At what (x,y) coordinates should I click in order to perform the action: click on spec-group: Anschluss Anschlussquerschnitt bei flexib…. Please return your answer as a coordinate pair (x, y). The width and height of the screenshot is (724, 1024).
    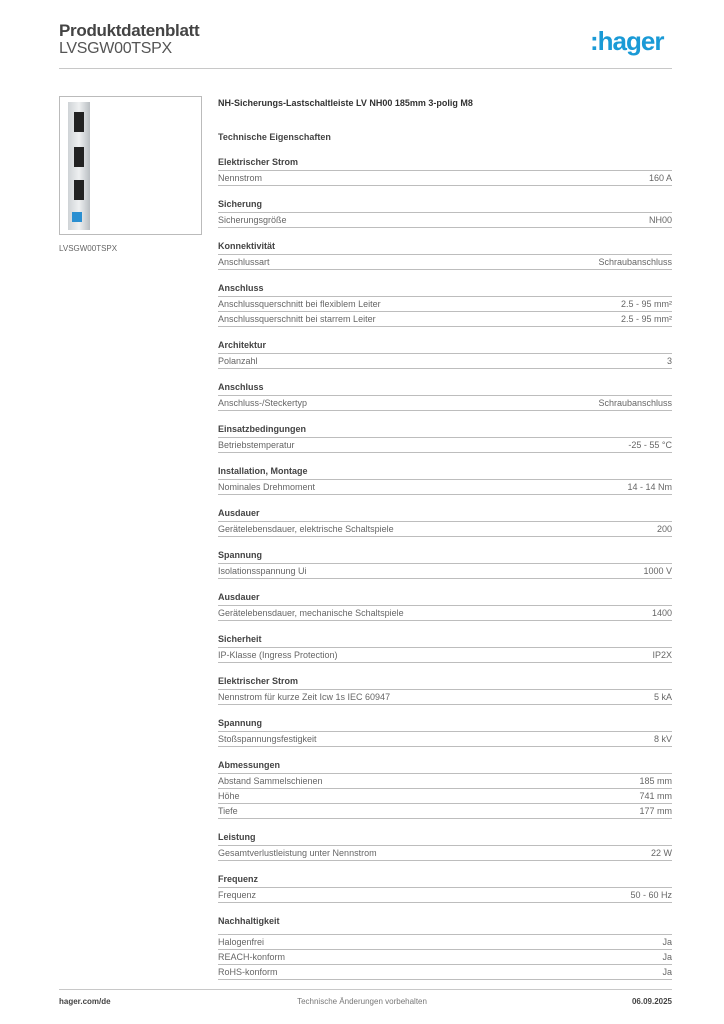
    Looking at the image, I should click on (445, 304).